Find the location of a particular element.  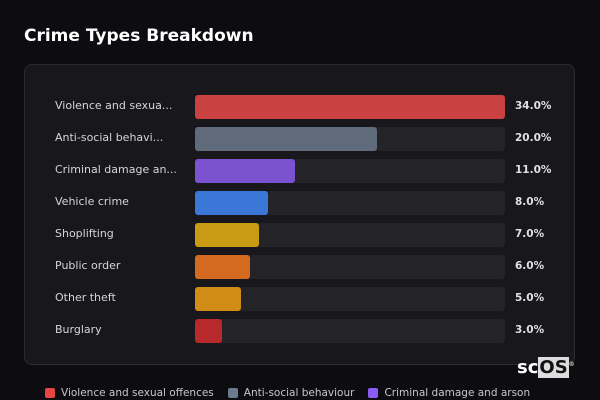

legend-item: Anti-social behaviour is located at coordinates (291, 393).